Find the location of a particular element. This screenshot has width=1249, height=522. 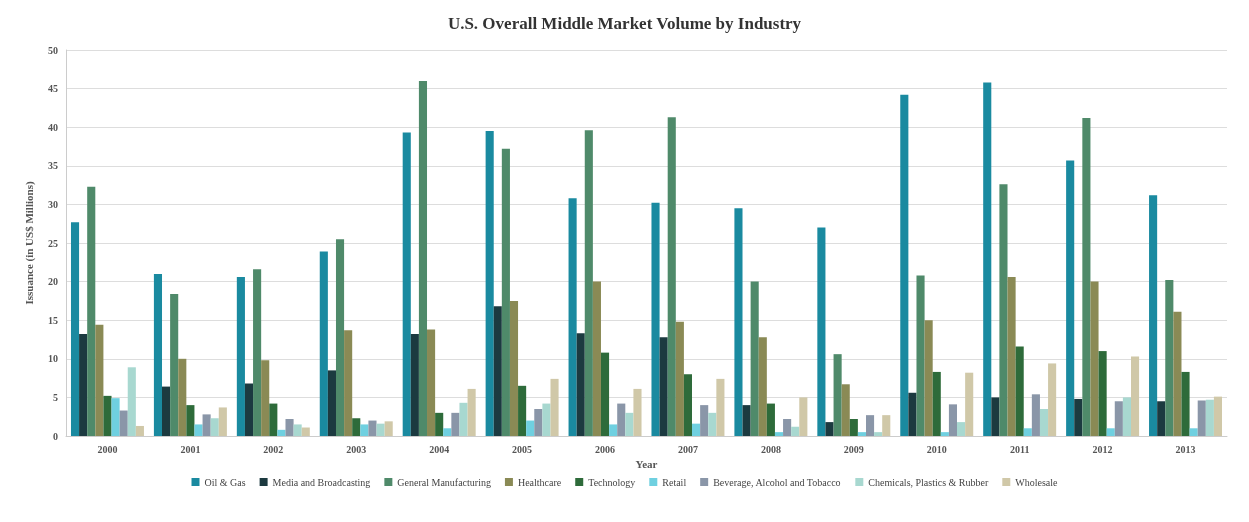

x-tick-label: 2013 is located at coordinates (1185, 449).